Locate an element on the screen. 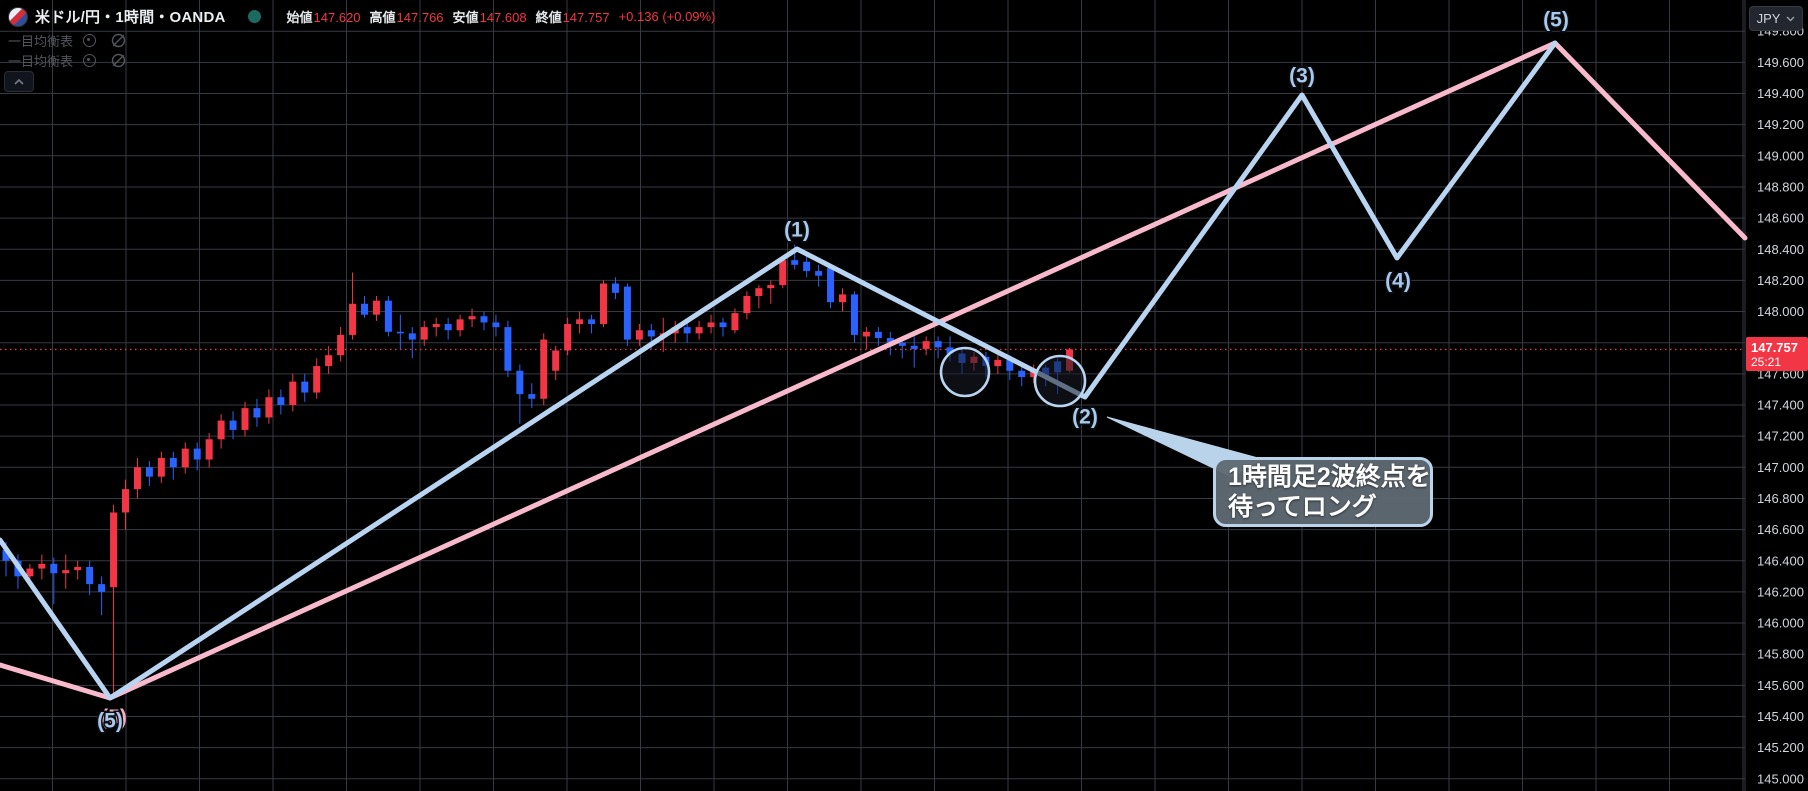 The width and height of the screenshot is (1808, 791). open-value: 147.620 is located at coordinates (337, 17).